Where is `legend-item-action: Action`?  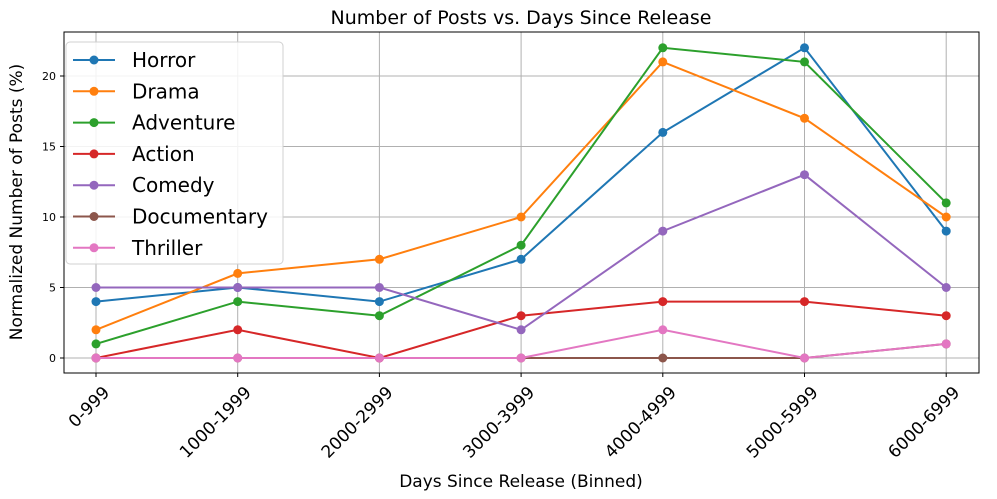
legend-item-action: Action is located at coordinates (134, 154).